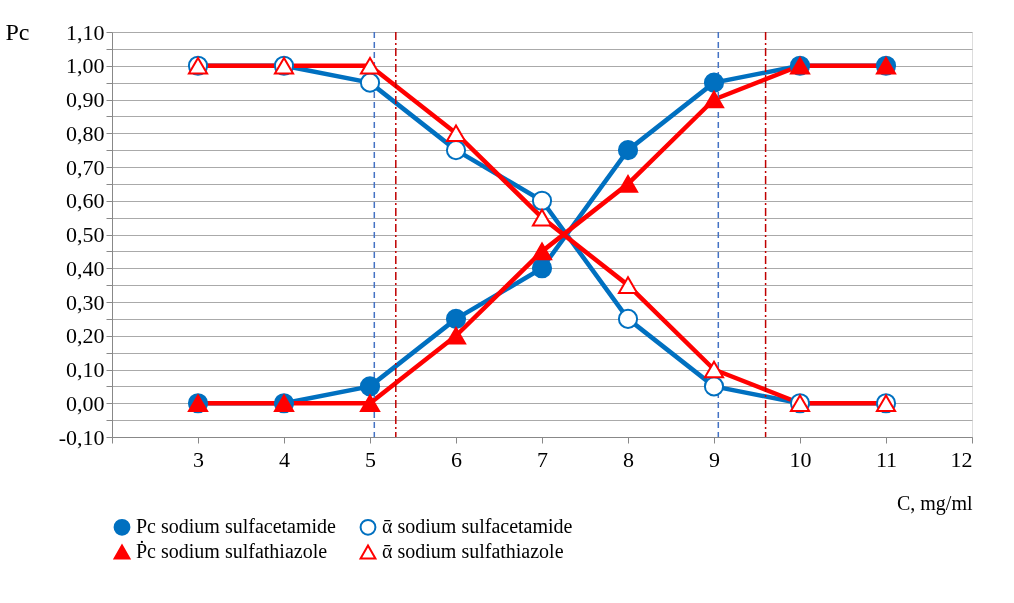  What do you see at coordinates (800, 459) in the screenshot?
I see `x-tick-label: 10` at bounding box center [800, 459].